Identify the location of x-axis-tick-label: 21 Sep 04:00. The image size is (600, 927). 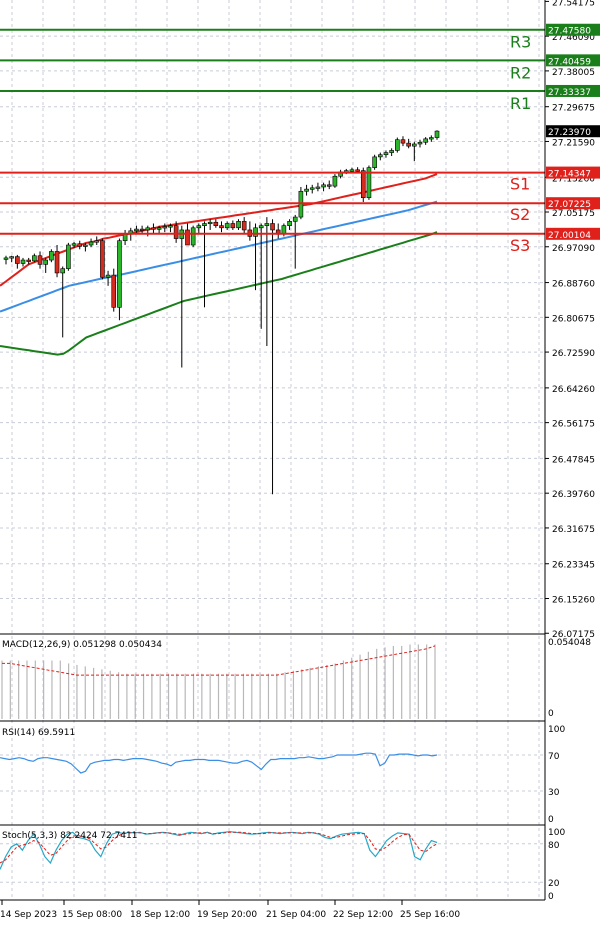
(296, 915).